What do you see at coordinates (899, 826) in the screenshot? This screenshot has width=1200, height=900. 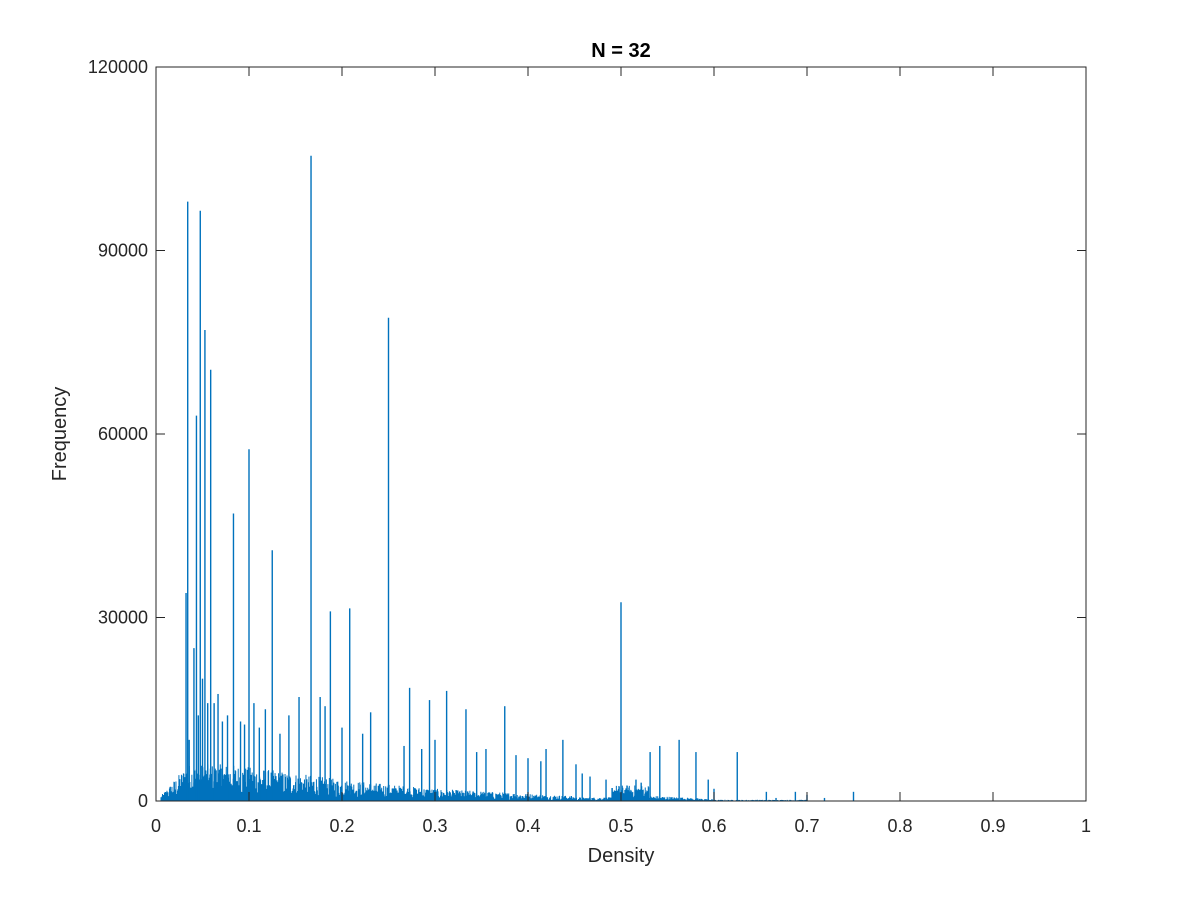 I see `x-tick-label: 0.8` at bounding box center [899, 826].